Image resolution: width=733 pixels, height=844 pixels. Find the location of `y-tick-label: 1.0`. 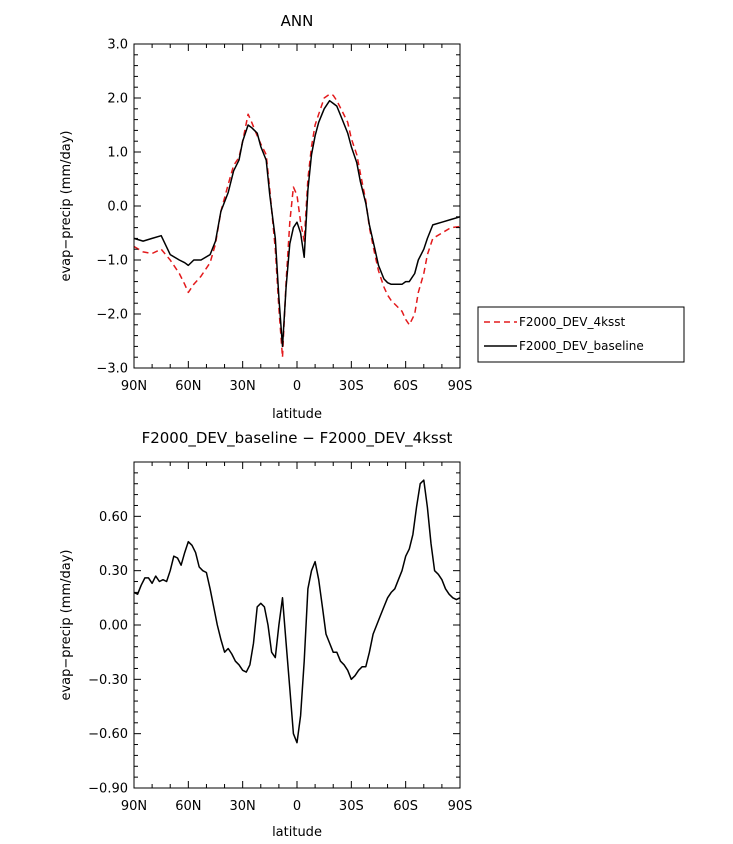

y-tick-label: 1.0 is located at coordinates (117, 153).